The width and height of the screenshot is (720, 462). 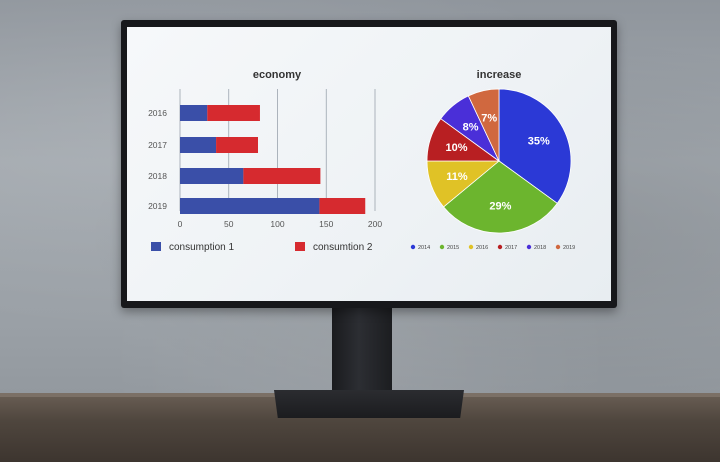 What do you see at coordinates (201, 247) in the screenshot?
I see `legend-label: consumption 1` at bounding box center [201, 247].